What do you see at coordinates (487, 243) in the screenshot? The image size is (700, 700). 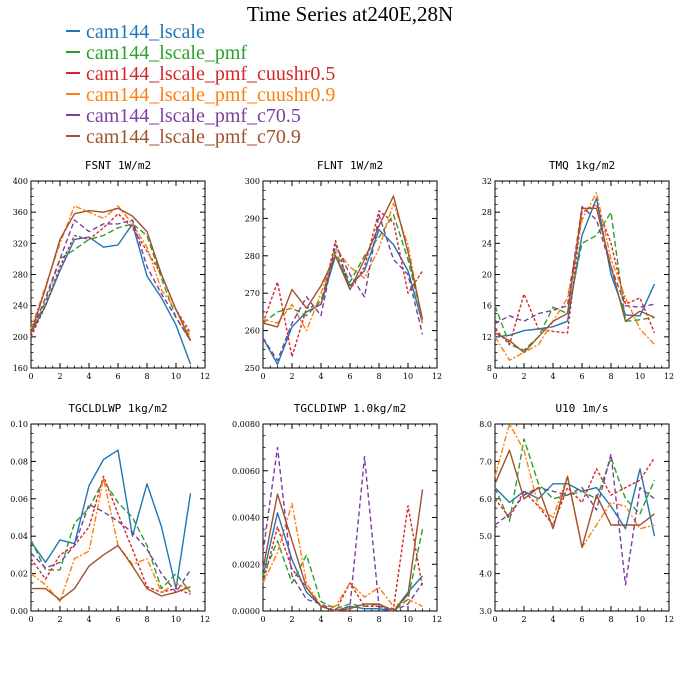 I see `y-tick-label: 24` at bounding box center [487, 243].